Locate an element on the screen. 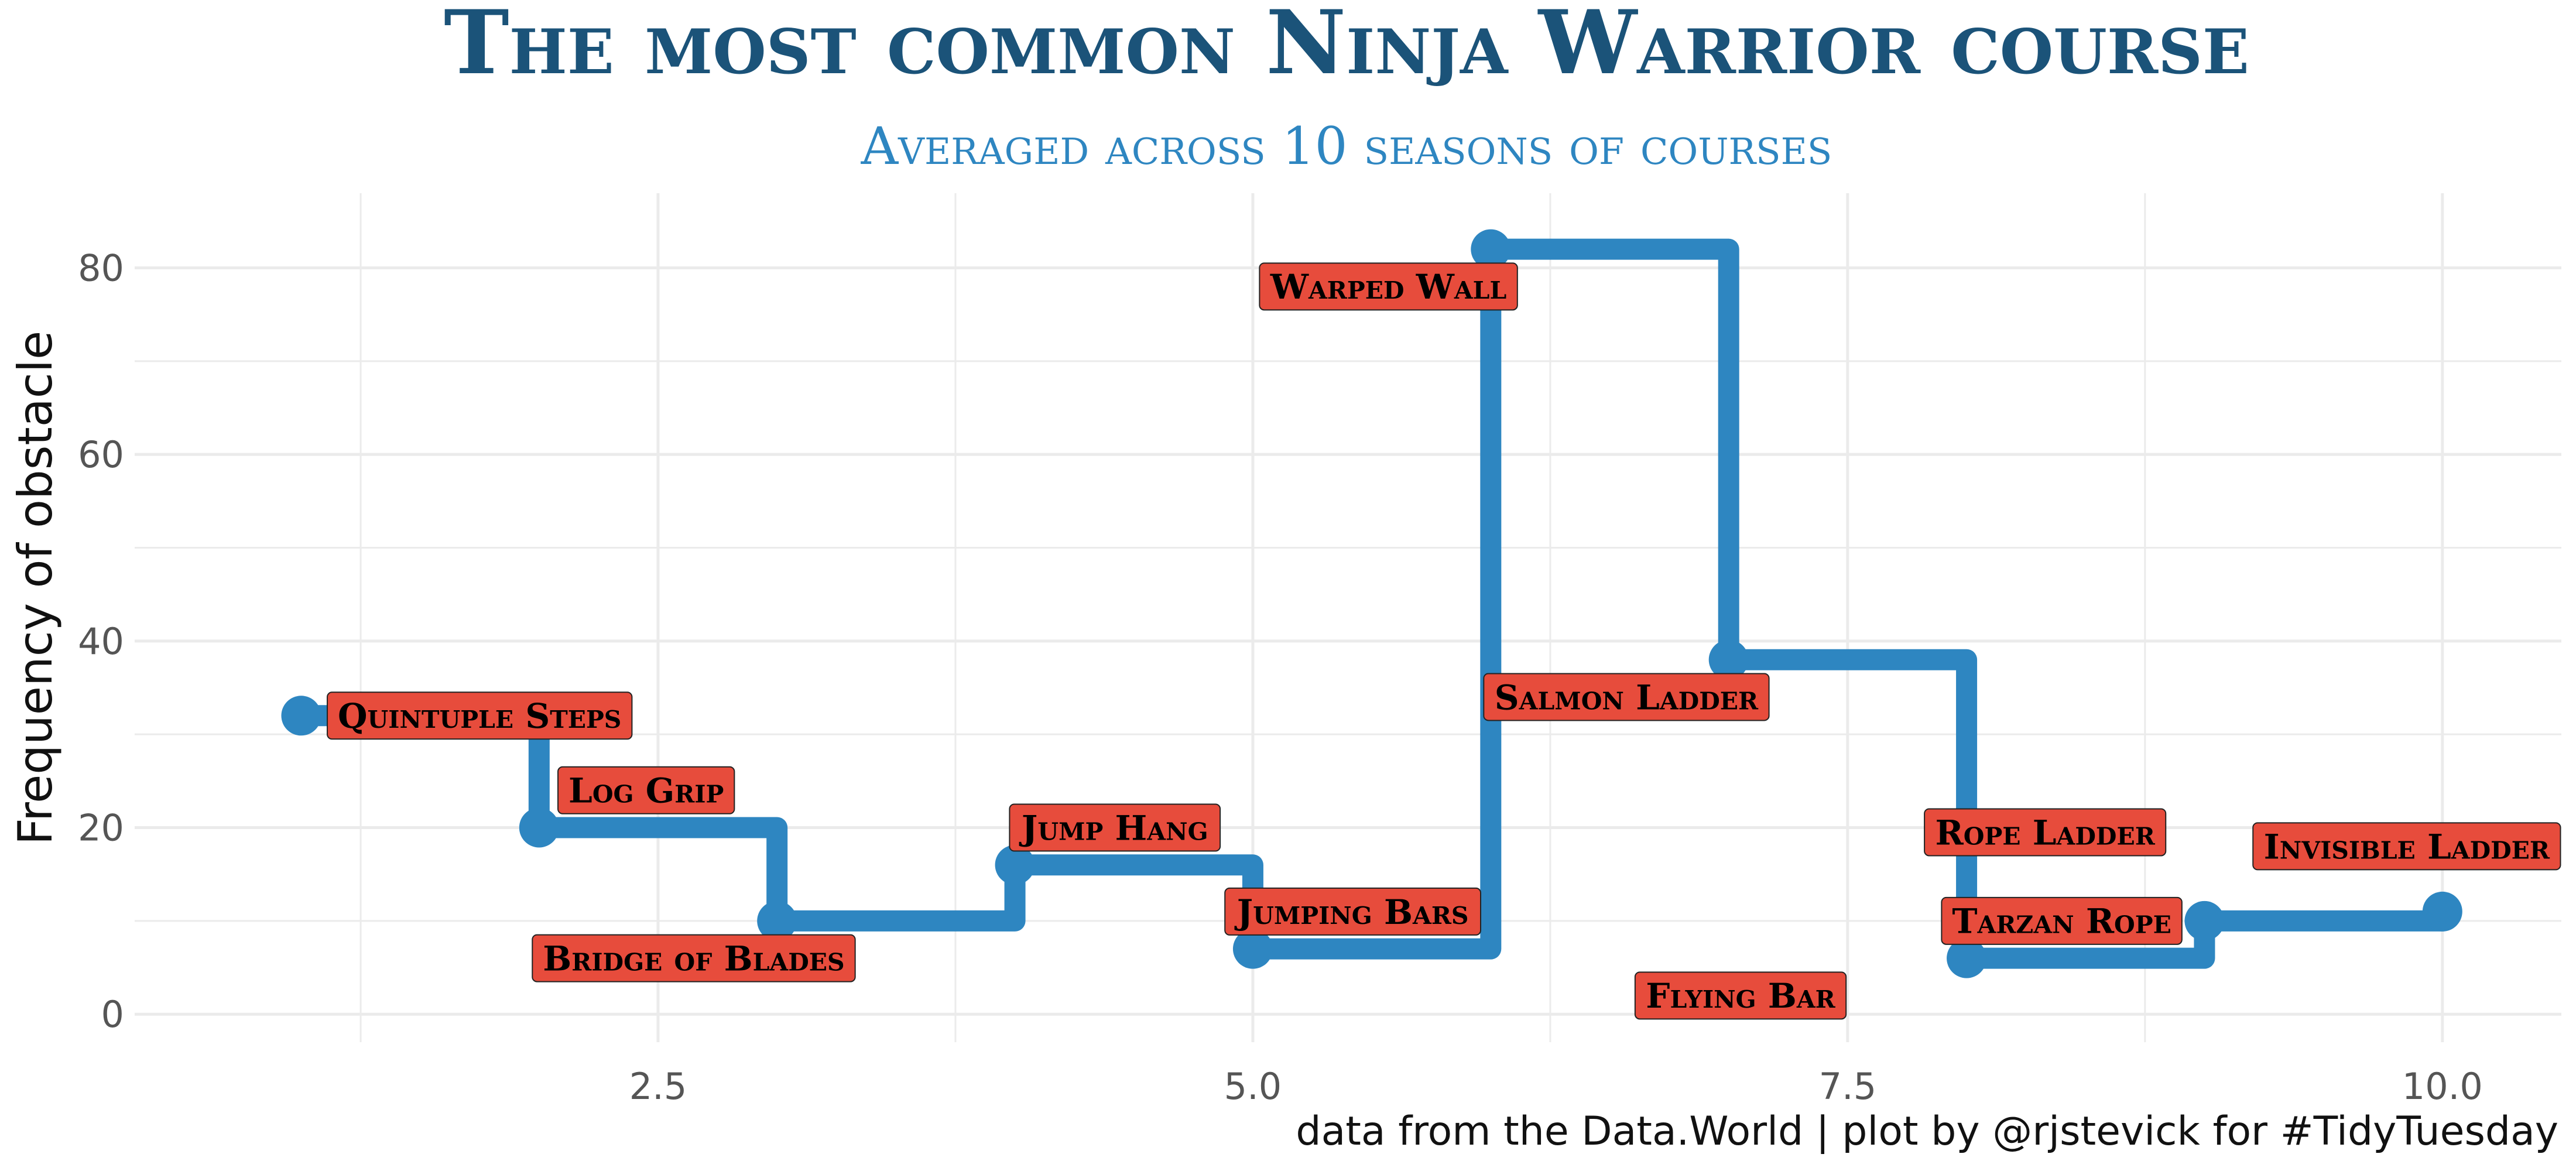 Image resolution: width=2576 pixels, height=1171 pixels. obstacle-label: Invisible Ladder is located at coordinates (2406, 846).